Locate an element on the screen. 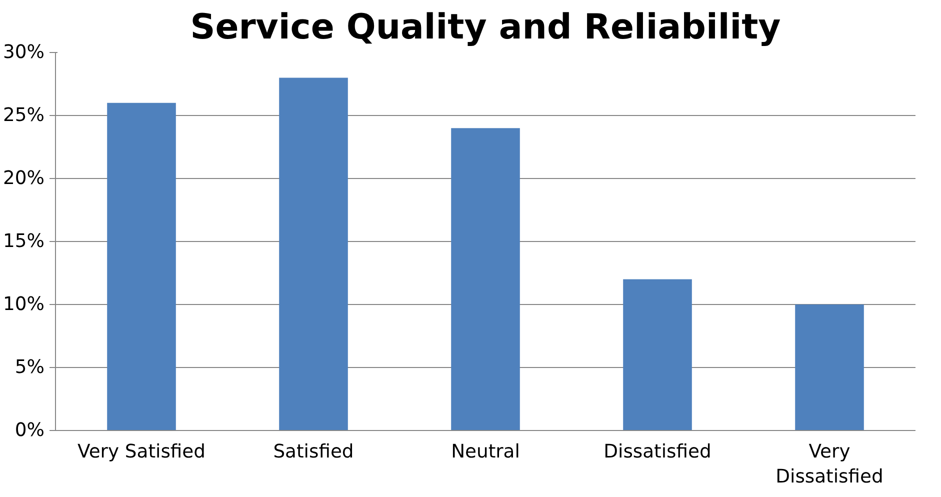 The width and height of the screenshot is (941, 497). chart-title: Service Quality and Reliability is located at coordinates (485, 28).